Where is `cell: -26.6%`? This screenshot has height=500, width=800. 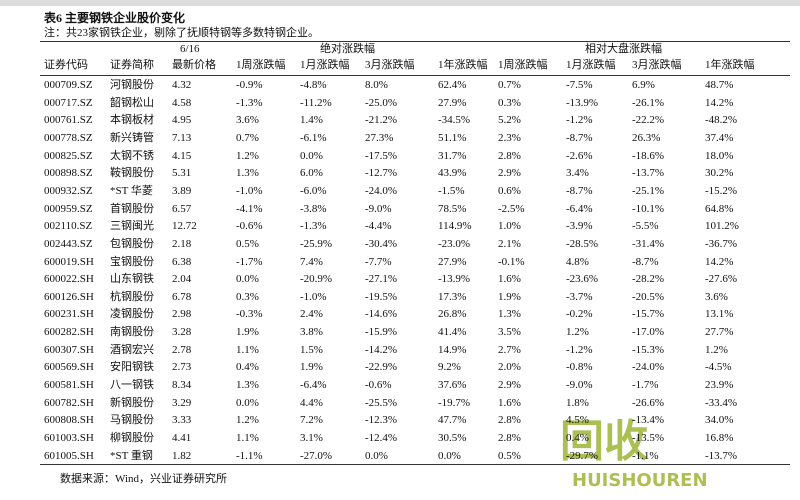 cell: -26.6% is located at coordinates (648, 402).